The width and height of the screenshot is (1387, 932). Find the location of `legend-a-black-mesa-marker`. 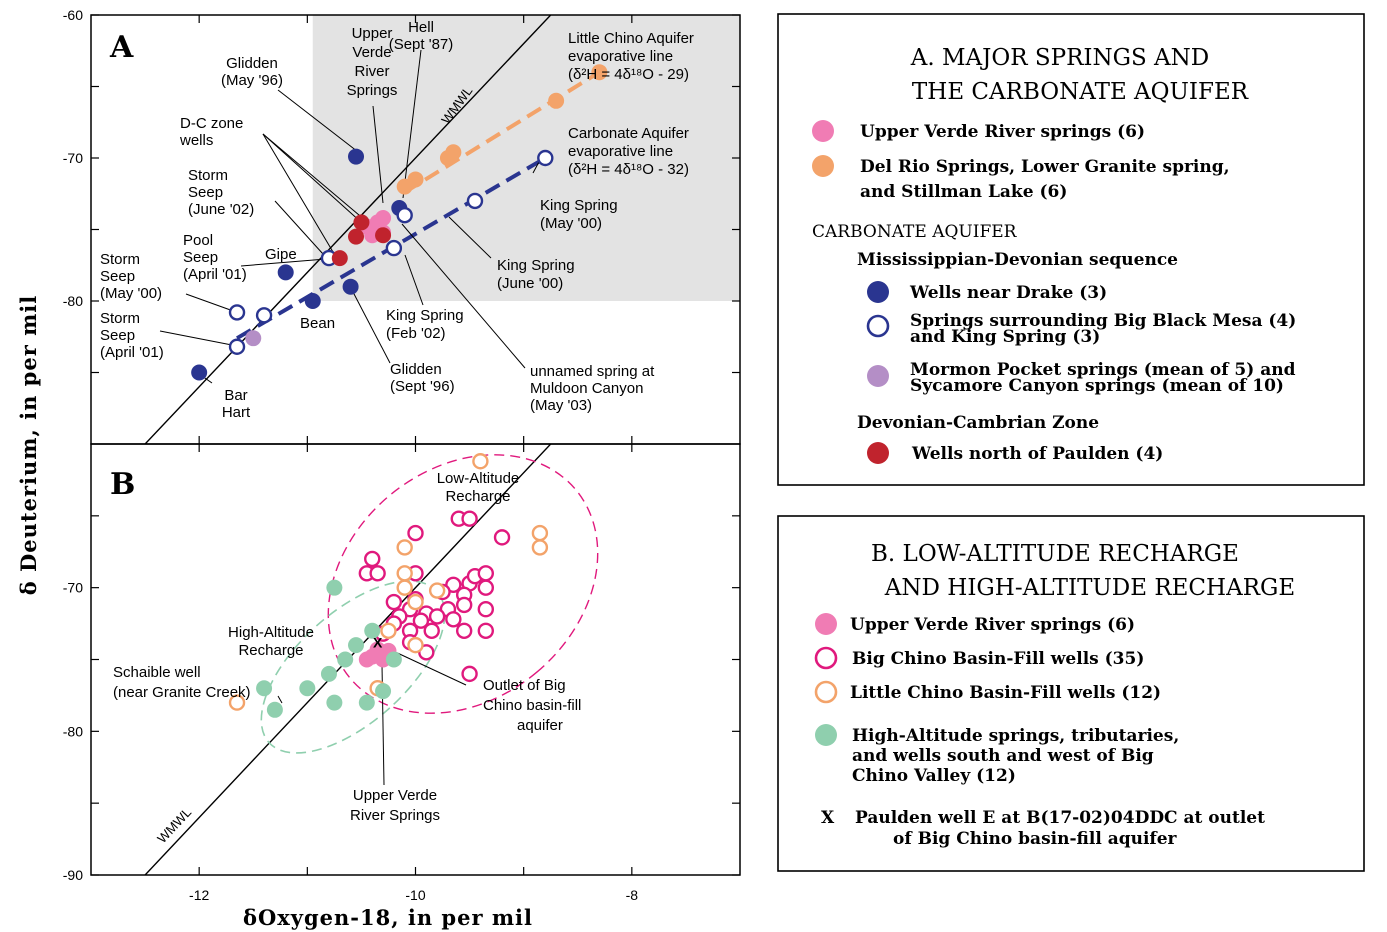

legend-a-black-mesa-marker is located at coordinates (878, 326).